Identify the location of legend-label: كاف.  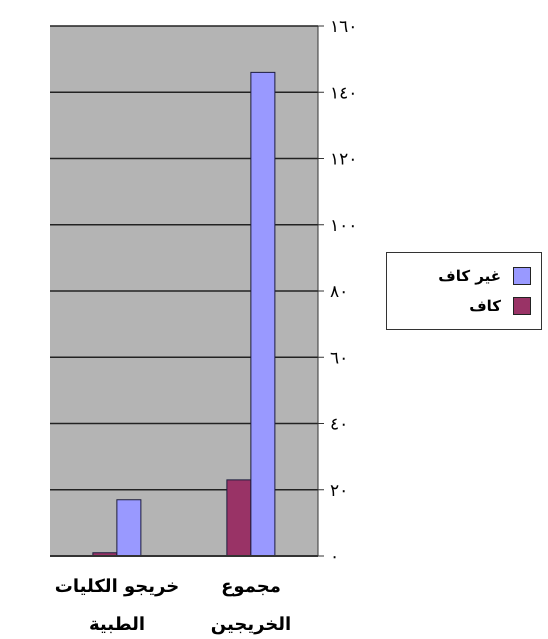
(485, 306).